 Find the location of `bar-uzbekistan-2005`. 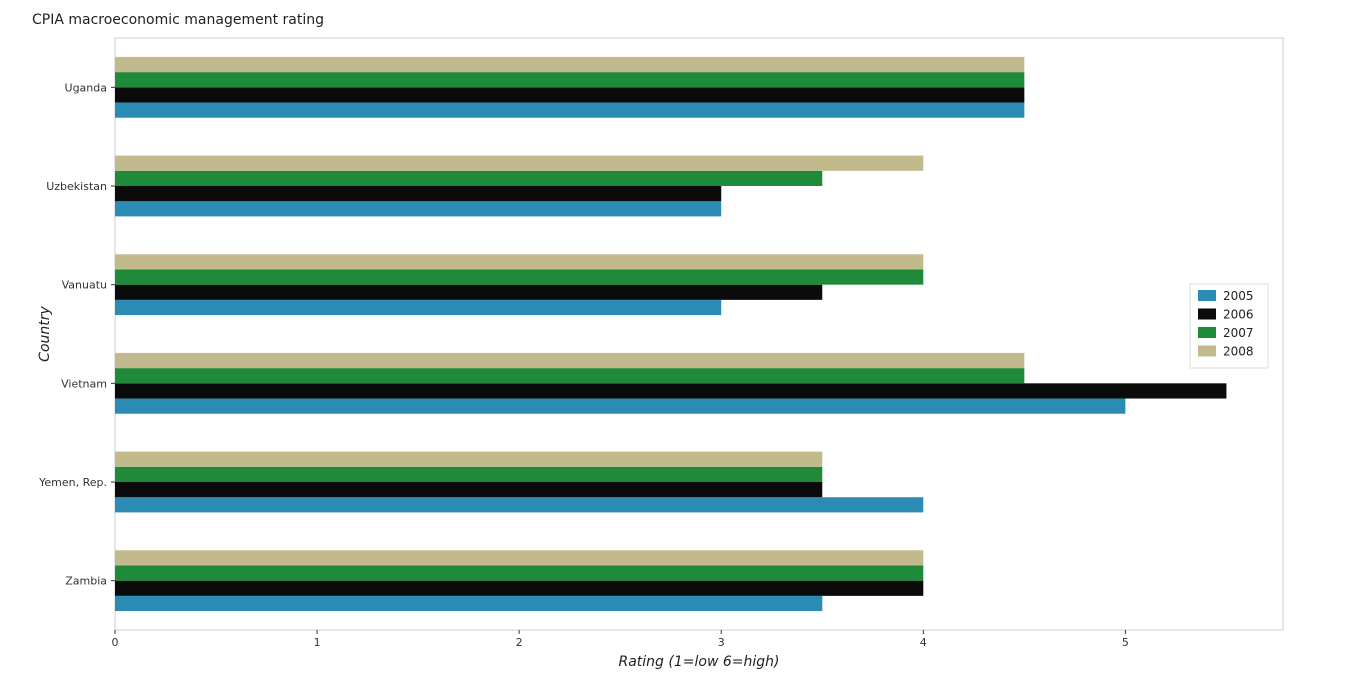

bar-uzbekistan-2005 is located at coordinates (418, 209).